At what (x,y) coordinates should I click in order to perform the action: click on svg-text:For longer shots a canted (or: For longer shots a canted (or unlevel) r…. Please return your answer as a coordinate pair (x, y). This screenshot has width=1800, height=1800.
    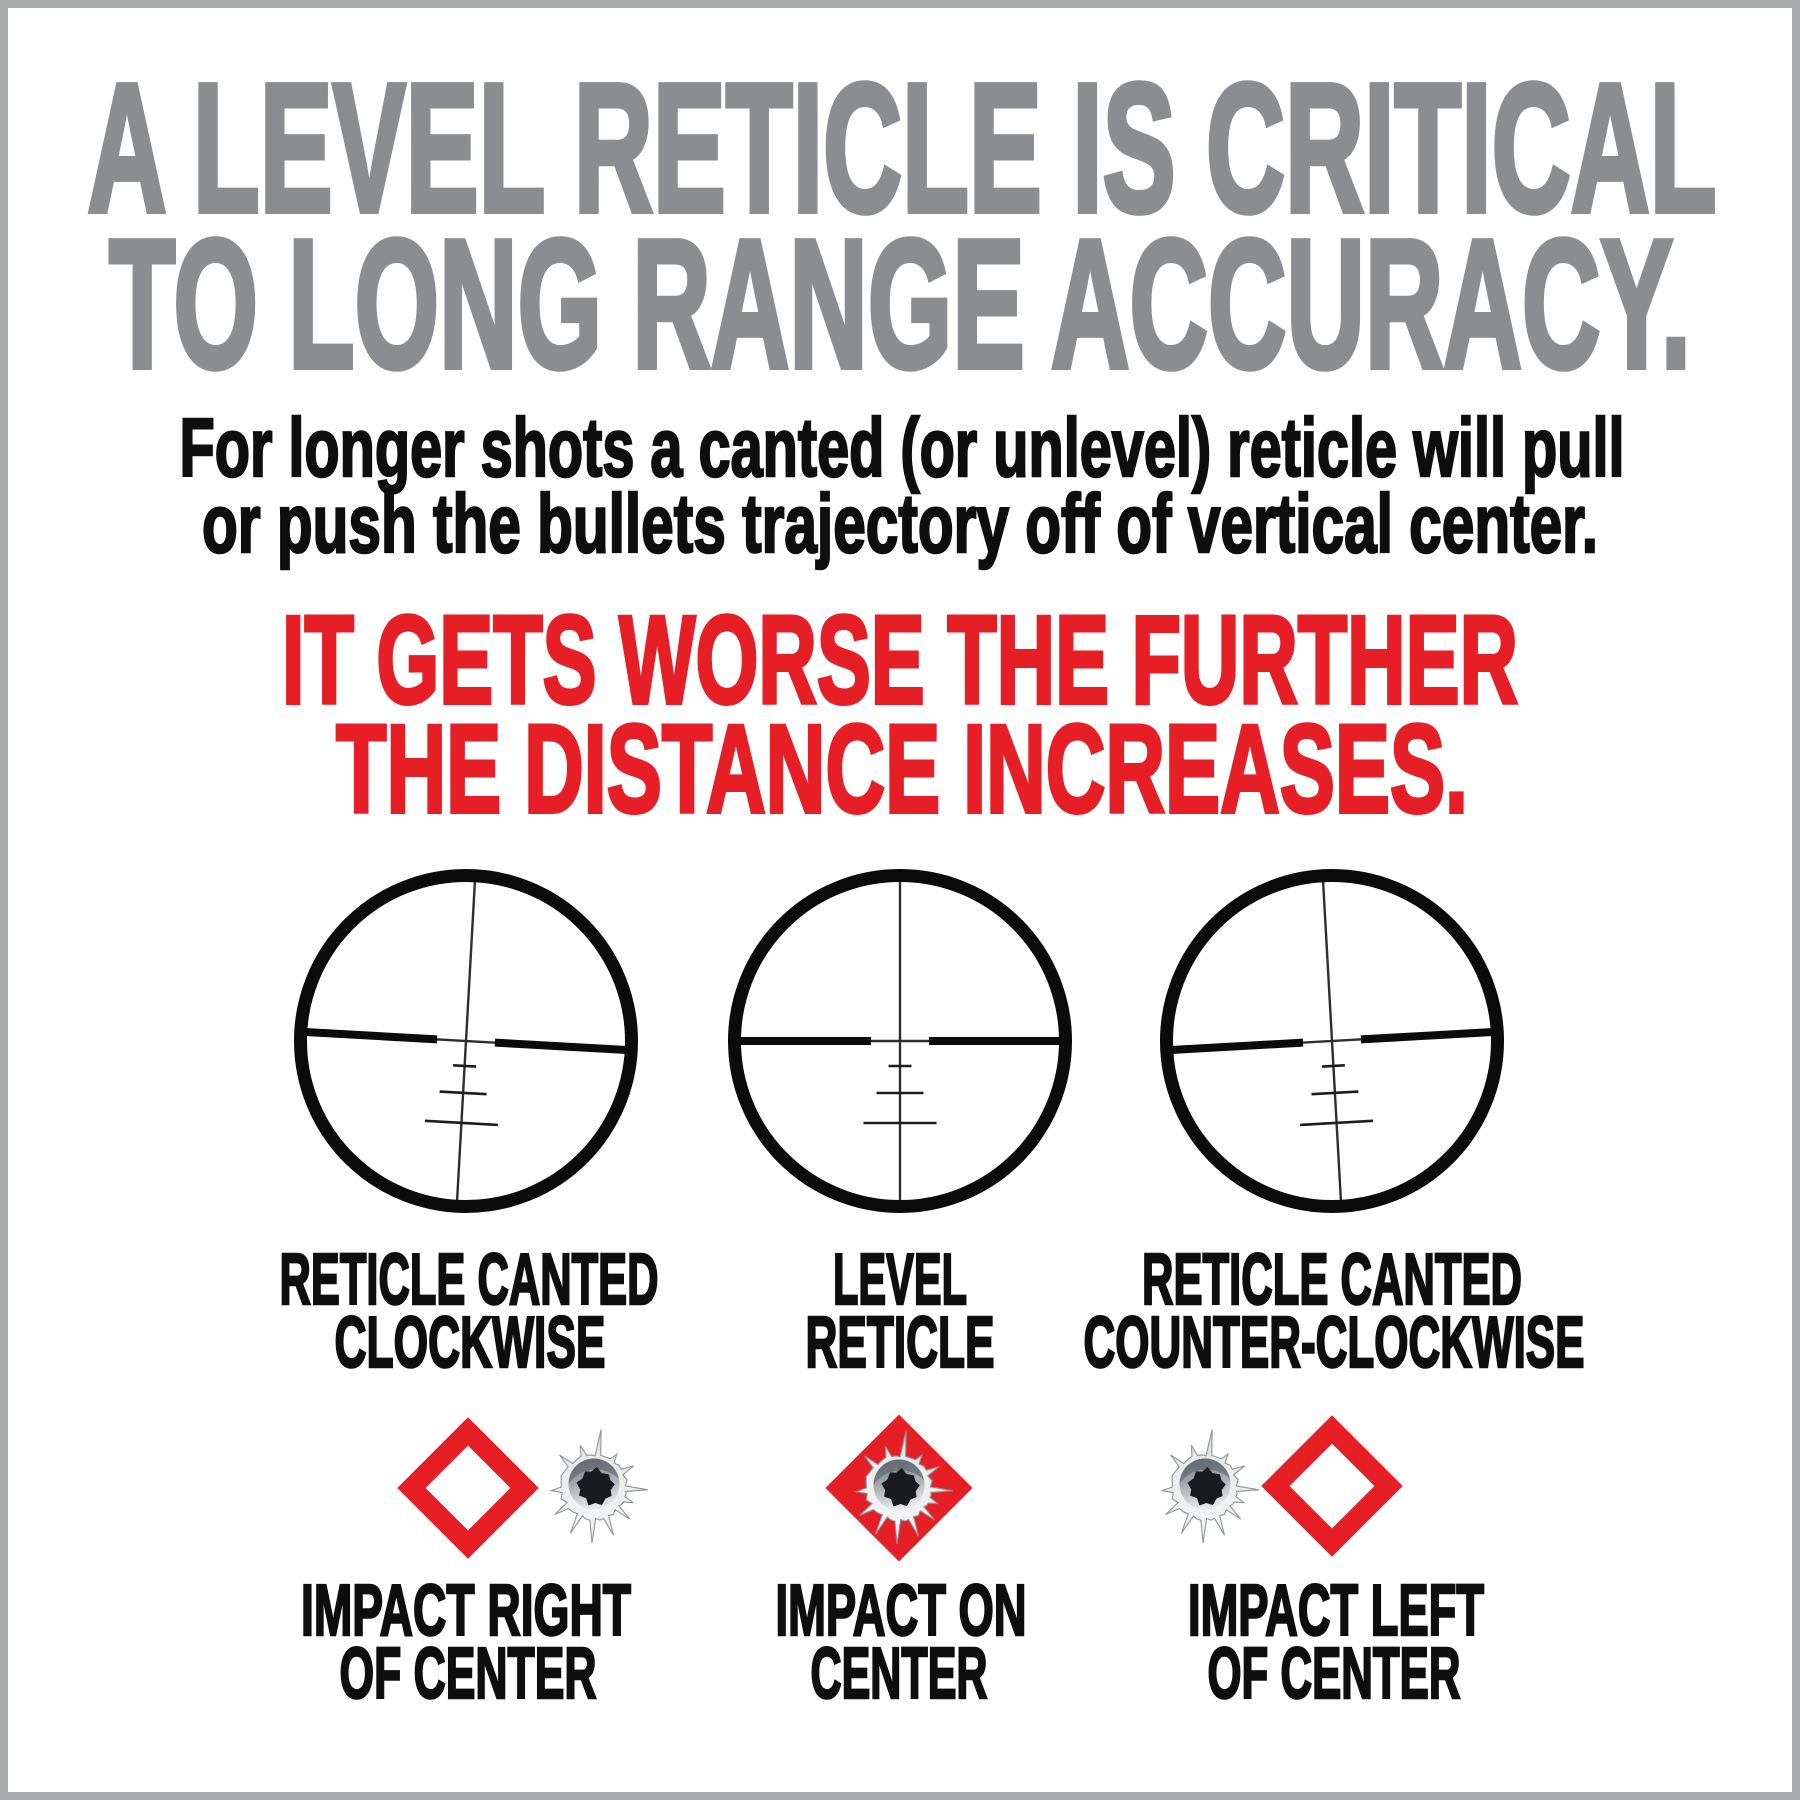
    Looking at the image, I should click on (902, 447).